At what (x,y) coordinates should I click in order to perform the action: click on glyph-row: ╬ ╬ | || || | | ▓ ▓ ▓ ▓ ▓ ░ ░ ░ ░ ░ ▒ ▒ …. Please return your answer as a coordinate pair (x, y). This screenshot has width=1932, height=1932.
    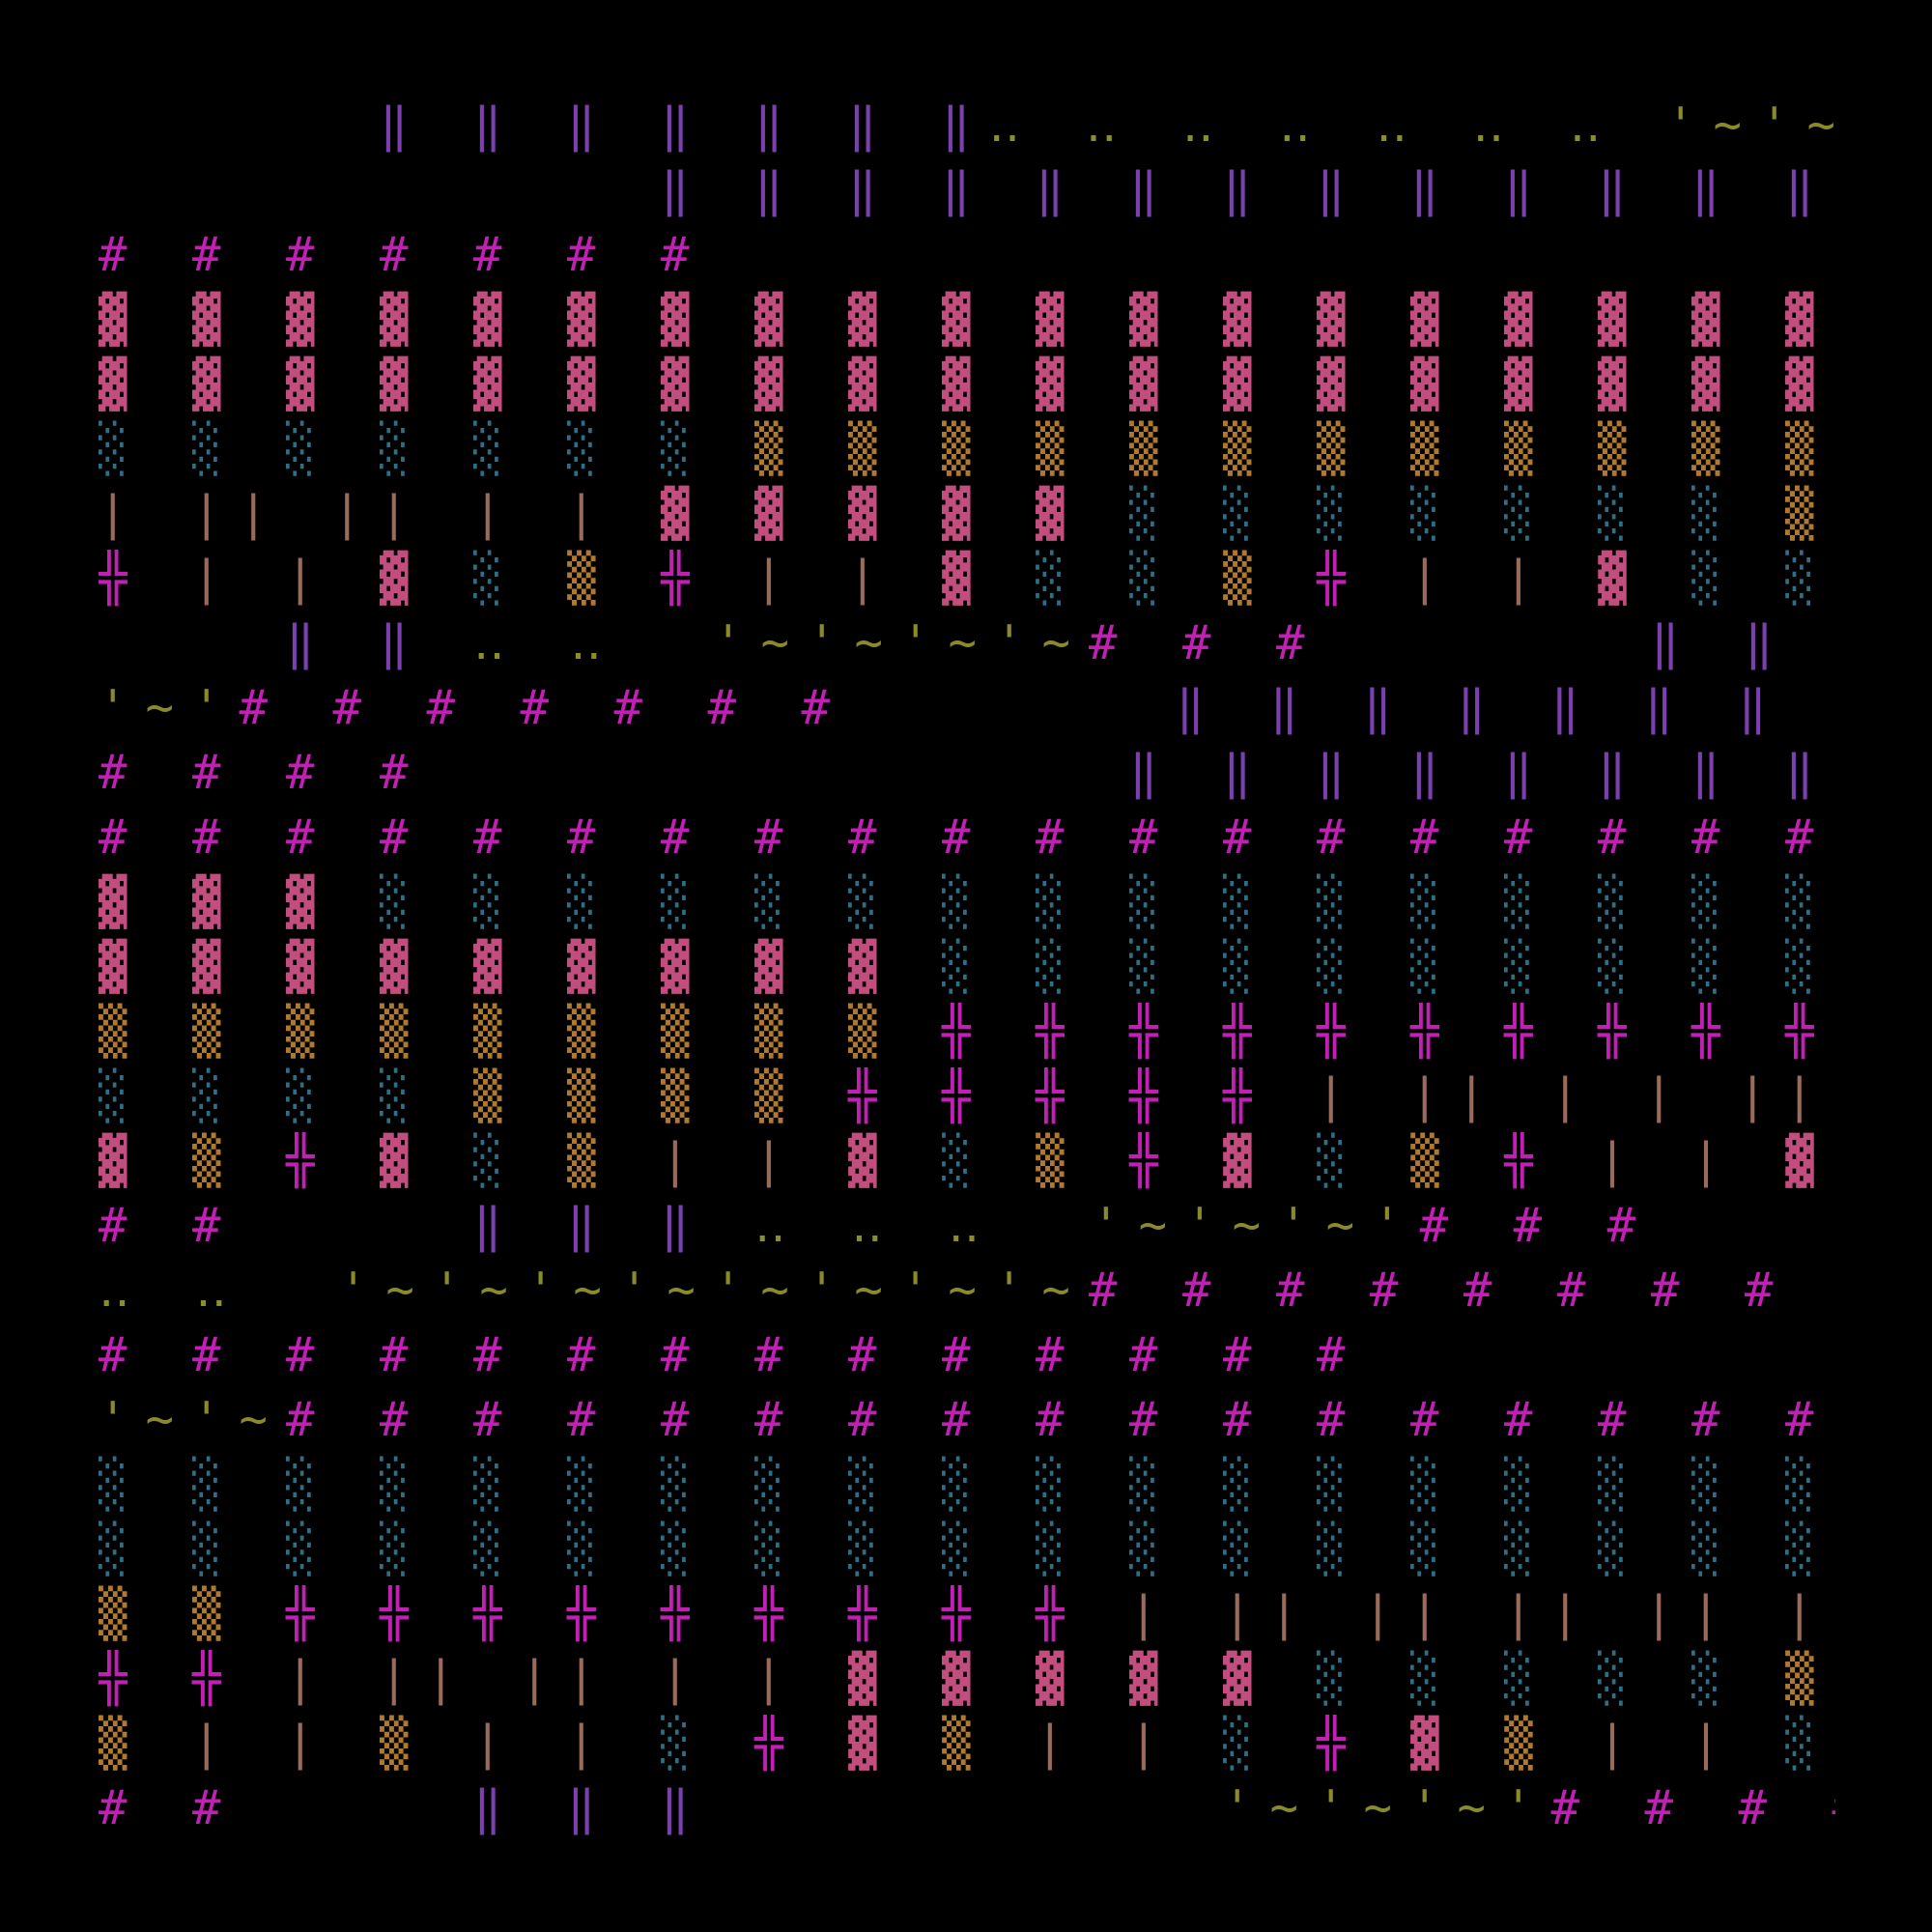
    Looking at the image, I should click on (967, 1678).